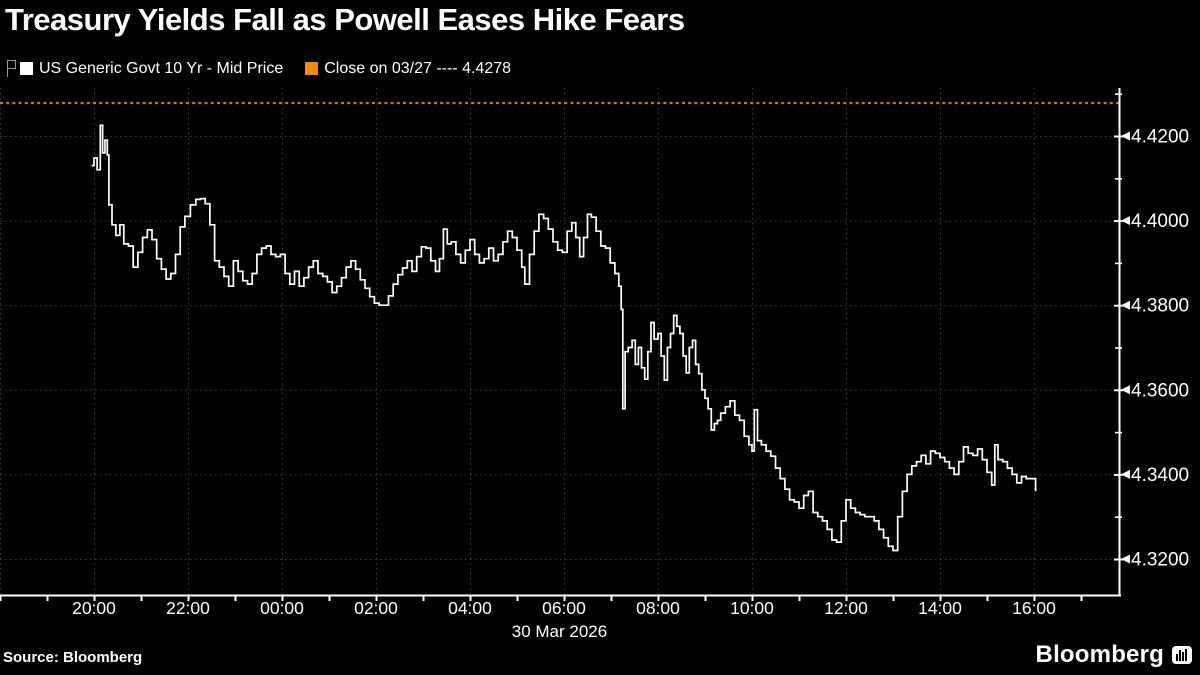 This screenshot has height=675, width=1200. I want to click on flag-annotation-icon, so click(10, 68).